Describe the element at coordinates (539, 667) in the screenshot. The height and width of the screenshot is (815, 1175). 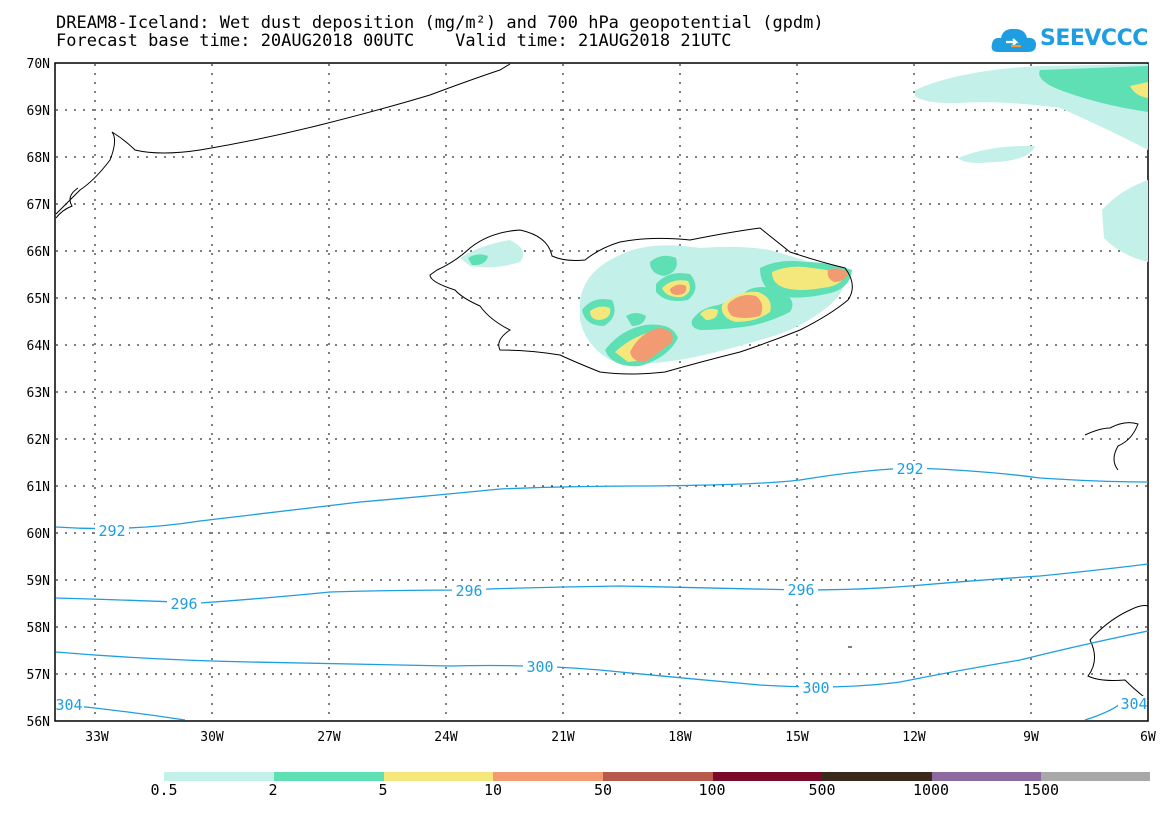
I see `contour-label-300-center: 300` at that location.